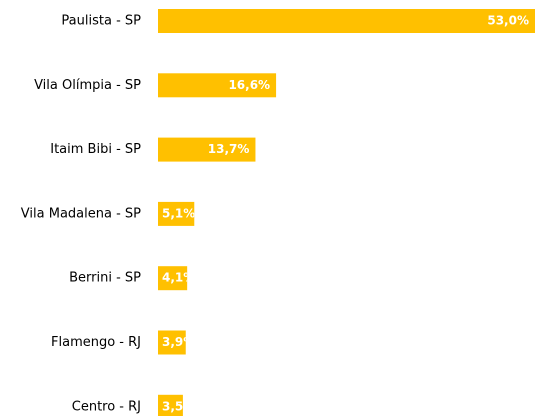 The height and width of the screenshot is (416, 538). I want to click on value-label: 53,0%, so click(508, 21).